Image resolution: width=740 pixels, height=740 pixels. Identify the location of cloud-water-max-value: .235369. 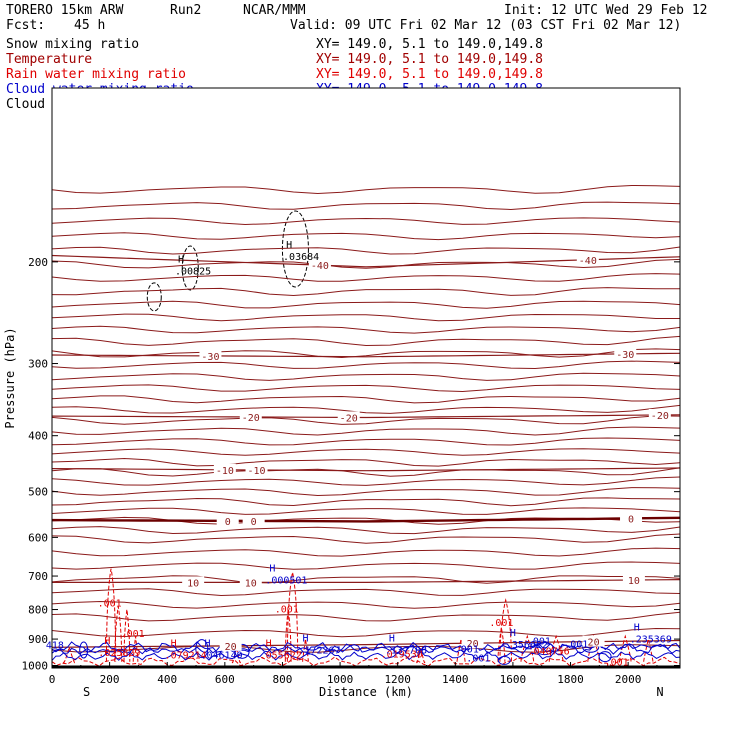
(651, 639).